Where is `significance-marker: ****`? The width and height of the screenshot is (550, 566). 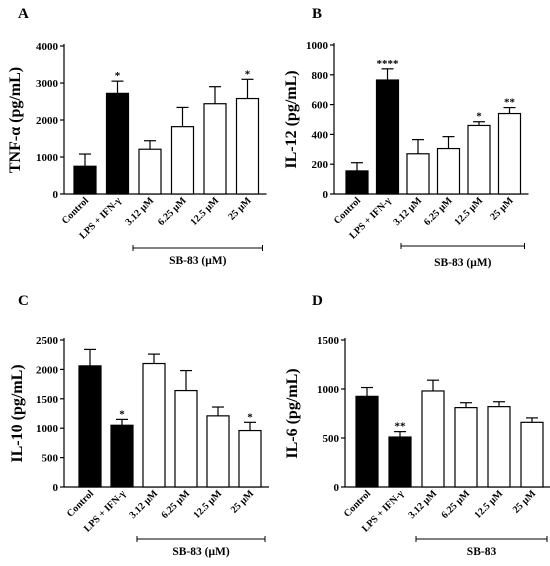 significance-marker: **** is located at coordinates (388, 64).